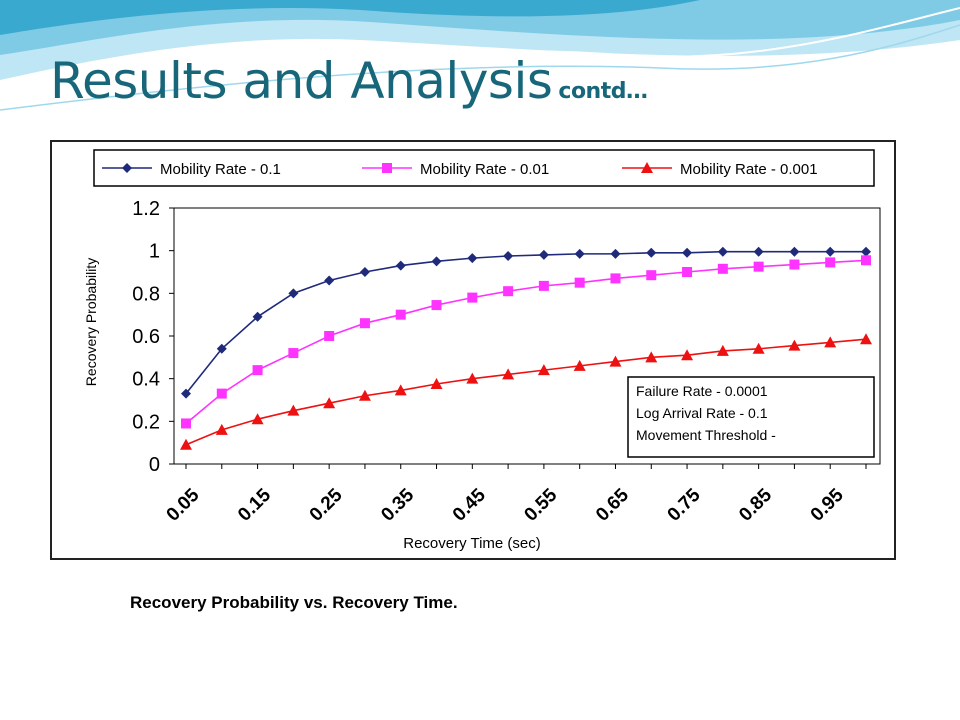 Image resolution: width=960 pixels, height=720 pixels. What do you see at coordinates (326, 504) in the screenshot?
I see `x-tick-label: 0.25` at bounding box center [326, 504].